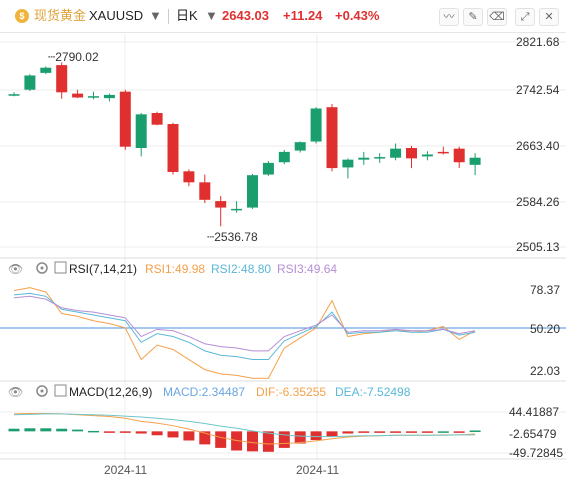 This screenshot has width=566, height=483. I want to click on dea-line, so click(244, 425).